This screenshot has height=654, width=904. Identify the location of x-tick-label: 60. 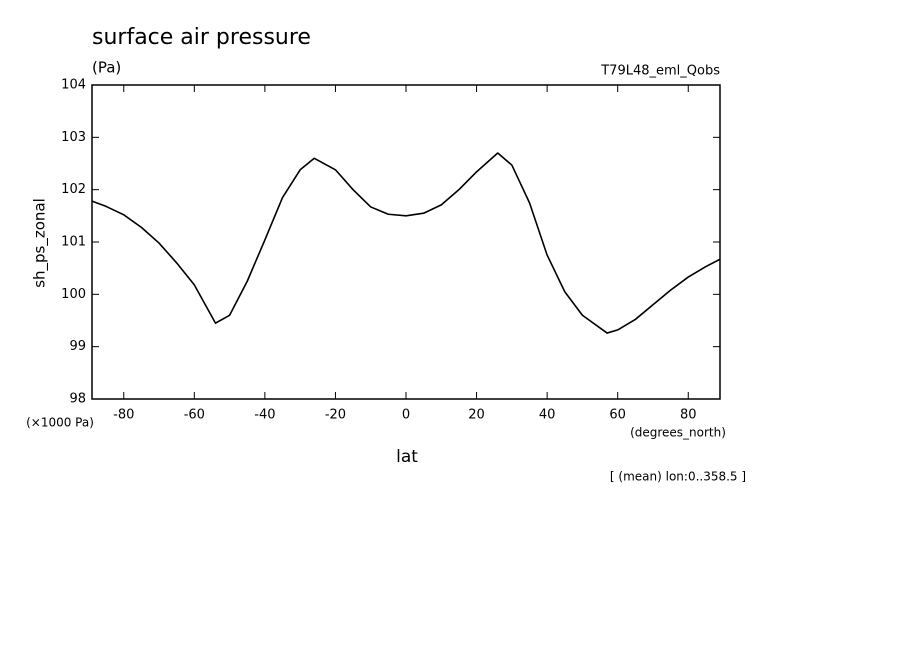
(617, 415).